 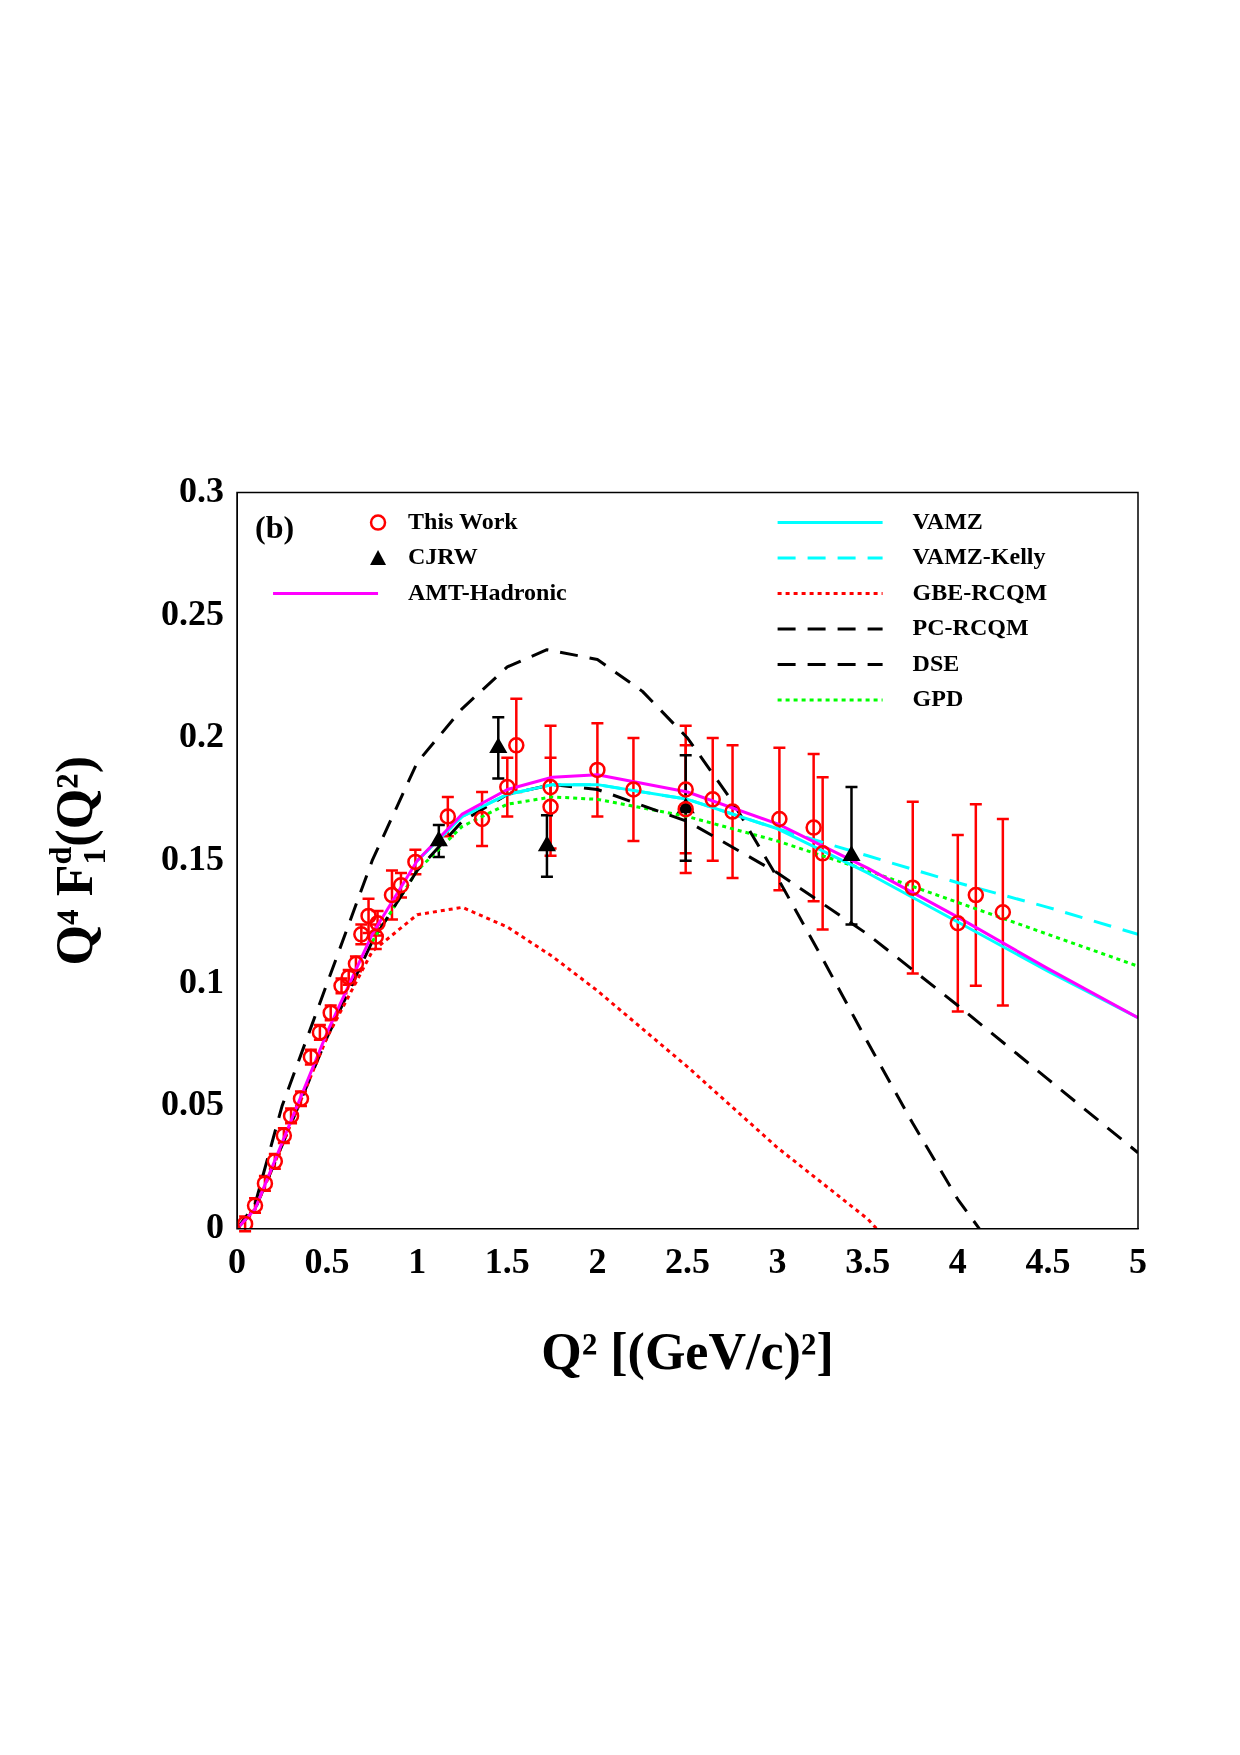 I want to click on x-tick-label: 3, so click(x=777, y=1260).